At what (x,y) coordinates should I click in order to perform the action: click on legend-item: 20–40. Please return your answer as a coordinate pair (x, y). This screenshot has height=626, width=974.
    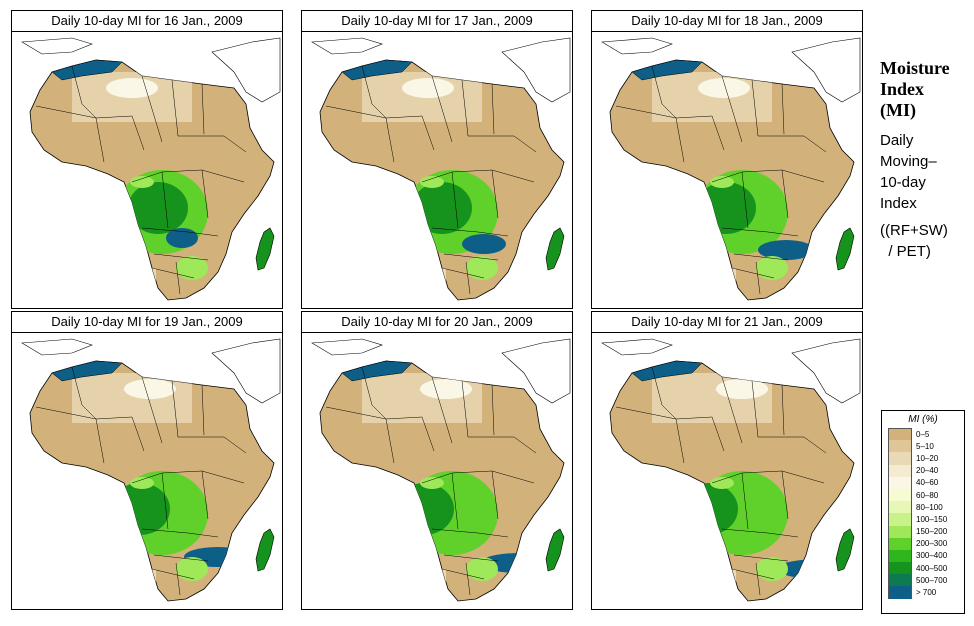
    Looking at the image, I should click on (926, 470).